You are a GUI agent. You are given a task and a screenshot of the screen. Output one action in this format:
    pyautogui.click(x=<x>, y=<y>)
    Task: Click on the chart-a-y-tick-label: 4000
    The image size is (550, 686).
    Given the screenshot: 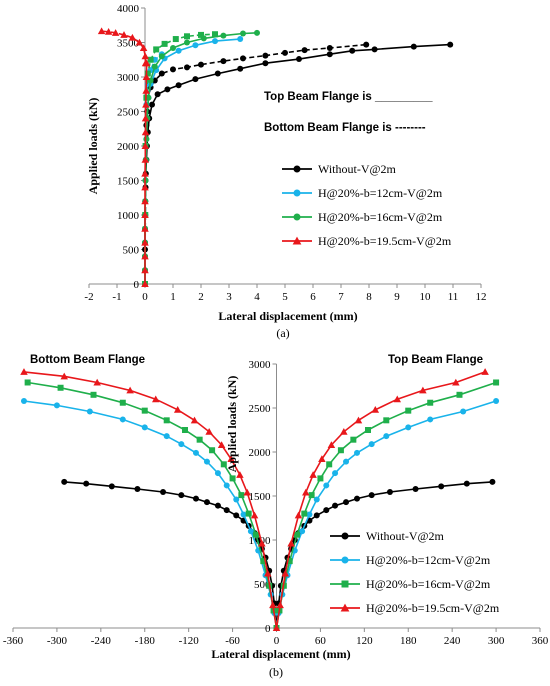 What is the action you would take?
    pyautogui.click(x=128, y=9)
    